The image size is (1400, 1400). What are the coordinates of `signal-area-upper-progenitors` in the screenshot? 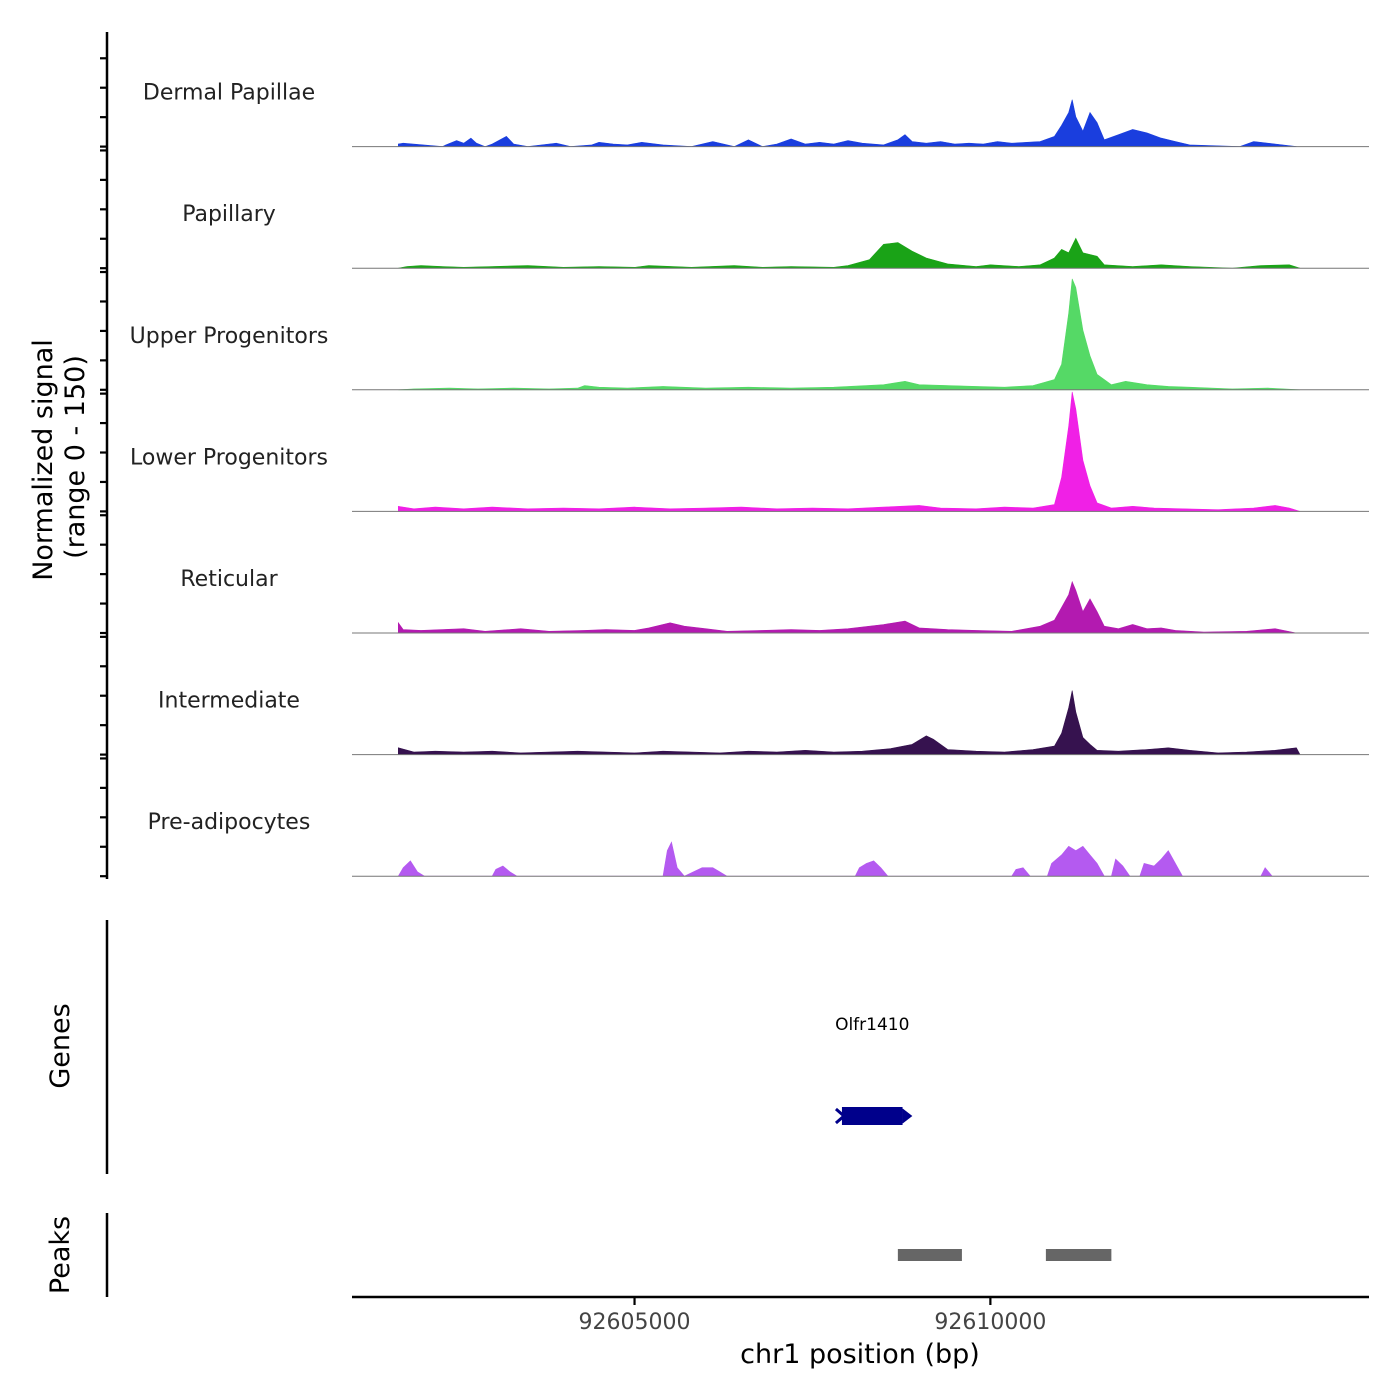 It's located at (849, 334).